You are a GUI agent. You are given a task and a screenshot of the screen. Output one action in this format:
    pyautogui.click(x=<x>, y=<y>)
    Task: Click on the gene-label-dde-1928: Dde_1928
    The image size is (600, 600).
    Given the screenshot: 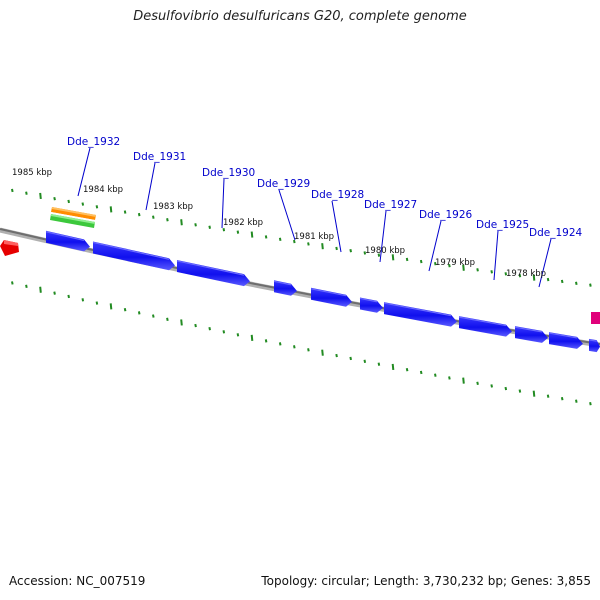 What is the action you would take?
    pyautogui.click(x=337, y=195)
    